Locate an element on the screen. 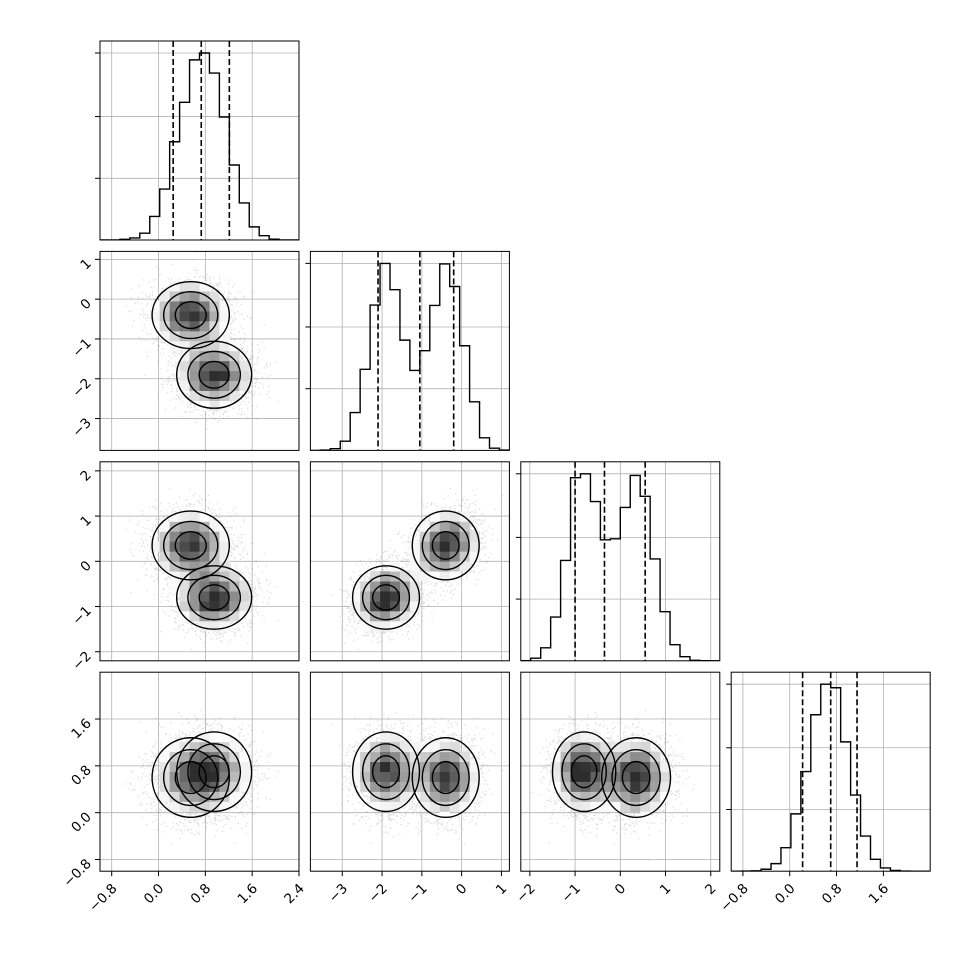 The image size is (970, 970). y-tick-label: 1 is located at coordinates (85, 521).